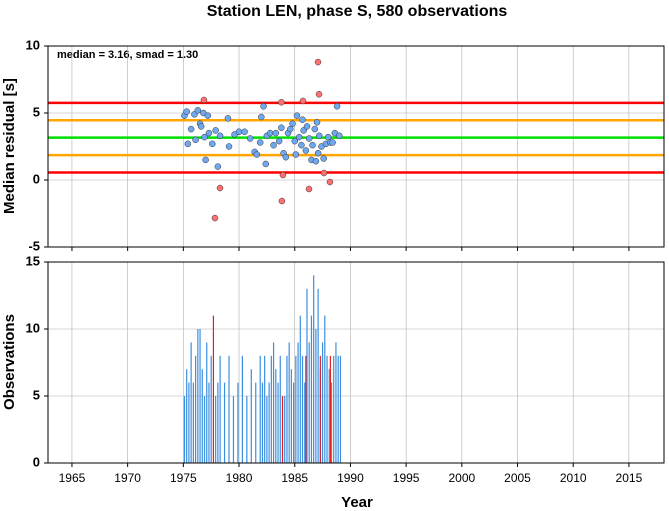  Describe the element at coordinates (629, 478) in the screenshot. I see `x-tick-label: 2015` at that location.